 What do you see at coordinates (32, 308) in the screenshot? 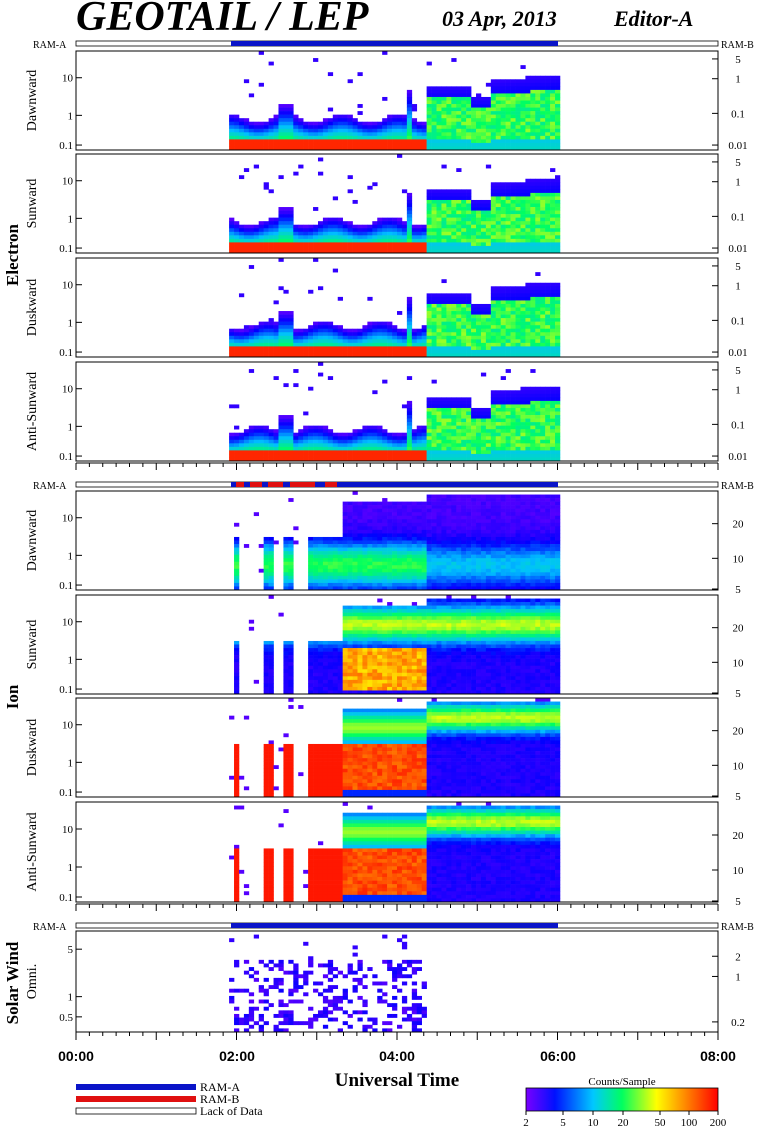
I see `panel-label: Duskward` at bounding box center [32, 308].